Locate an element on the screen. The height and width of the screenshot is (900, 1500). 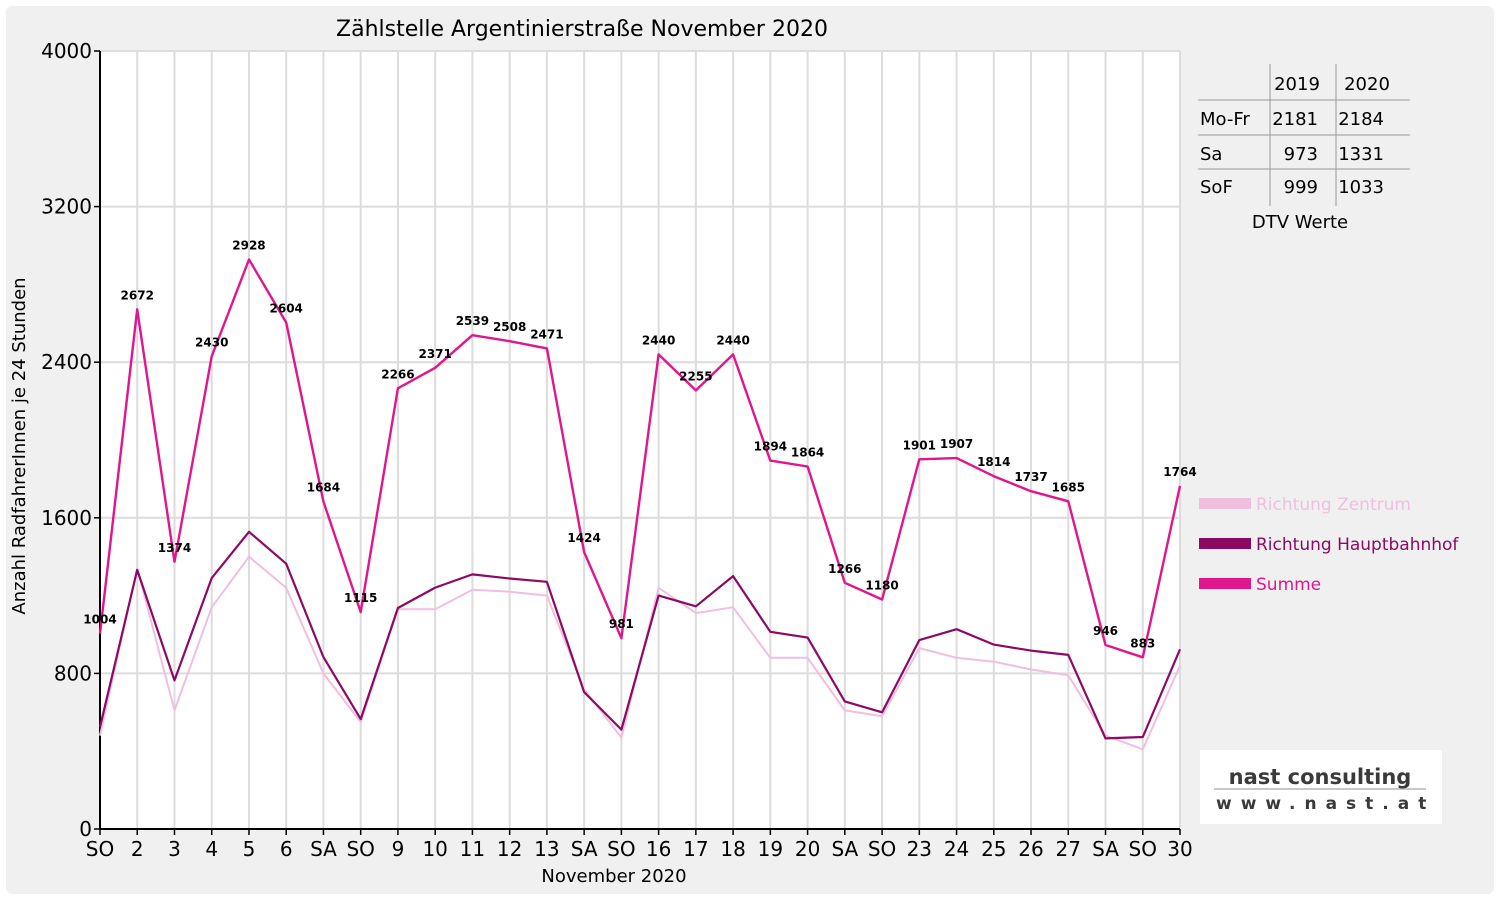
data-label: 1374 is located at coordinates (174, 548).